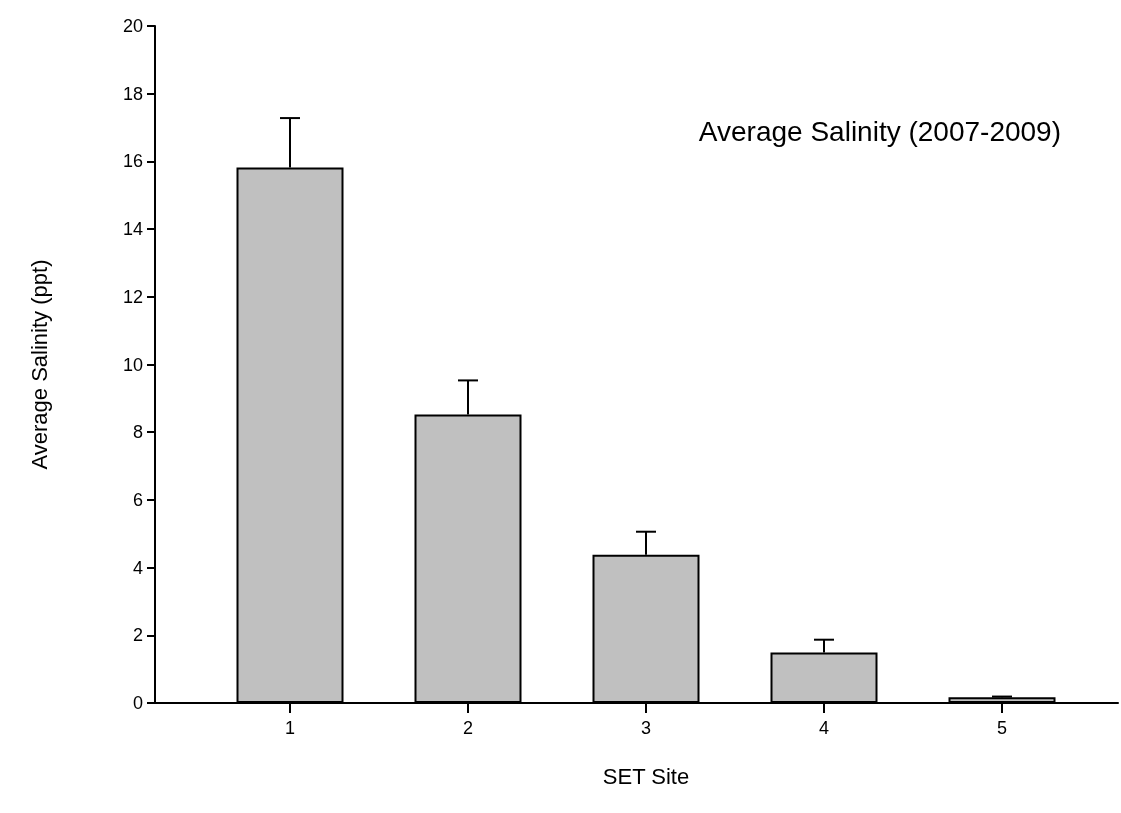 The width and height of the screenshot is (1121, 813). What do you see at coordinates (137, 499) in the screenshot?
I see `y-tick-label: 6` at bounding box center [137, 499].